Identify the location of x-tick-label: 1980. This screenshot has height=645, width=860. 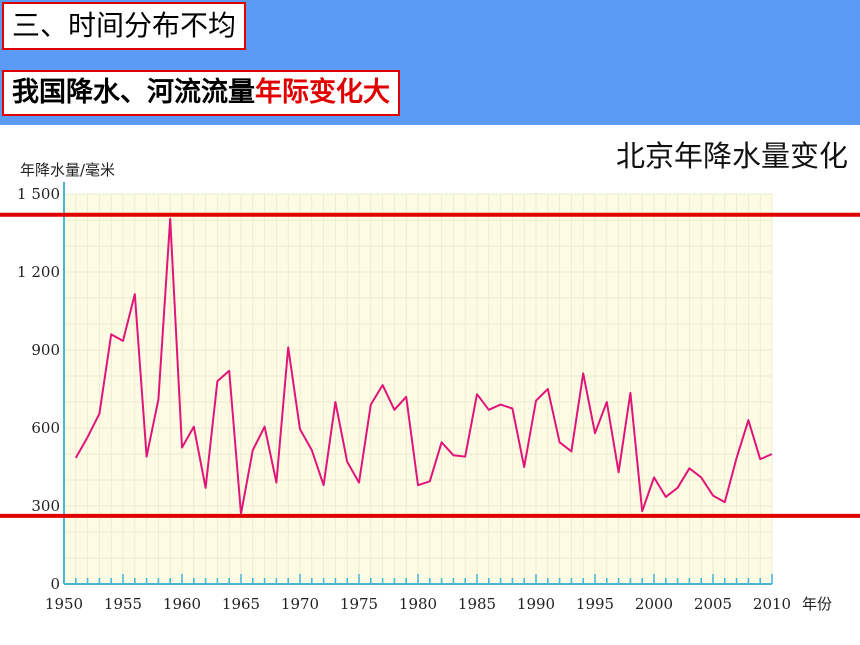
(418, 604).